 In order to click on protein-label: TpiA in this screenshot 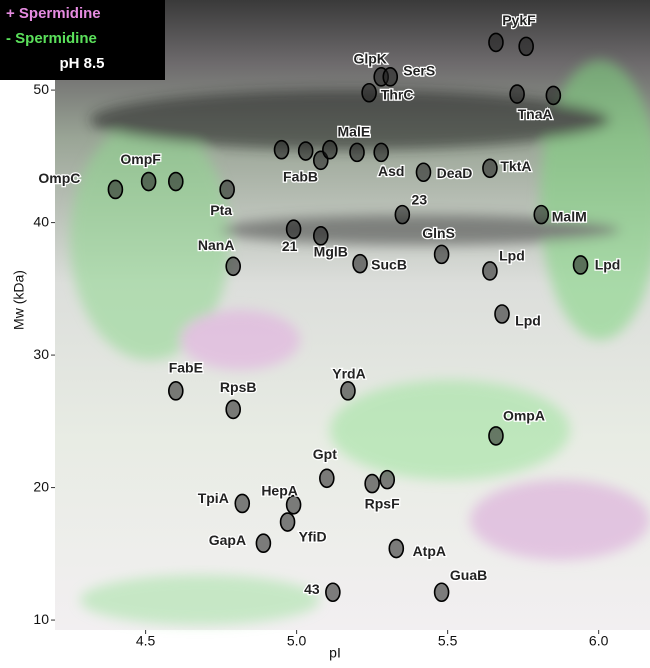, I will do `click(213, 498)`.